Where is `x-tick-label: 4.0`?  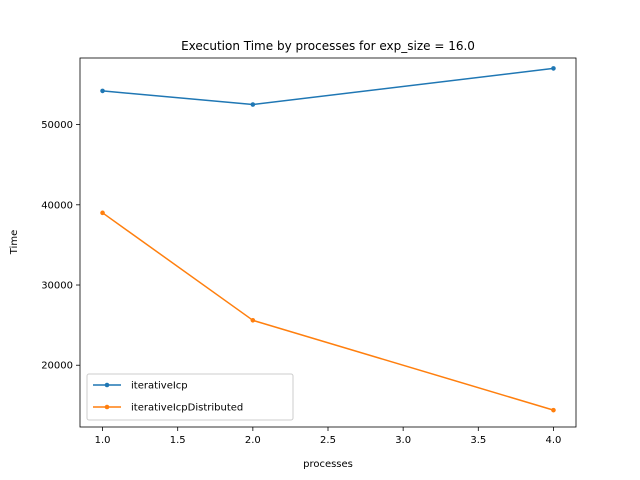 x-tick-label: 4.0 is located at coordinates (554, 440).